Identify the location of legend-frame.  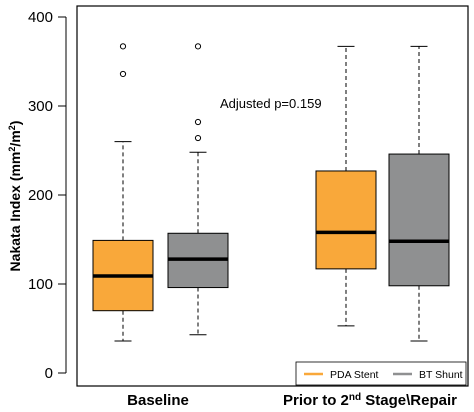
(381, 373).